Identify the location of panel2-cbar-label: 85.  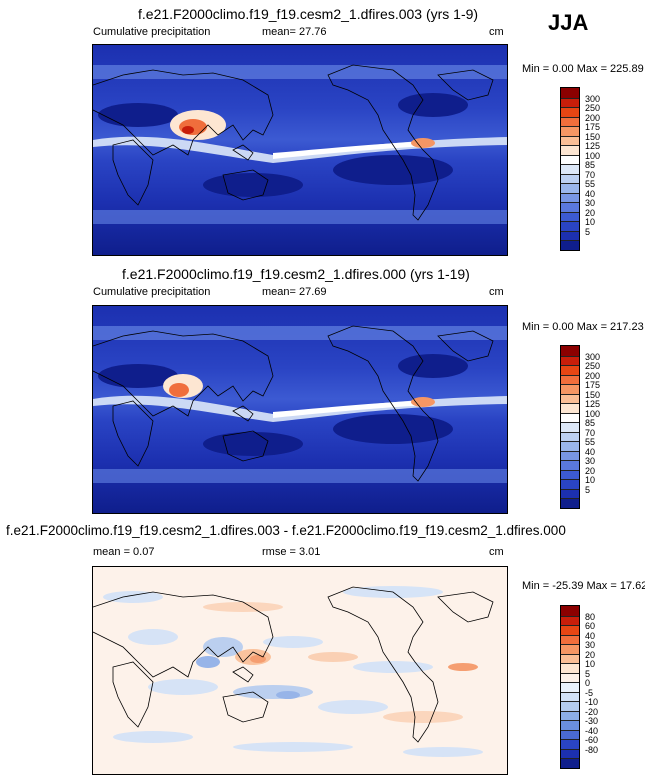
(590, 423).